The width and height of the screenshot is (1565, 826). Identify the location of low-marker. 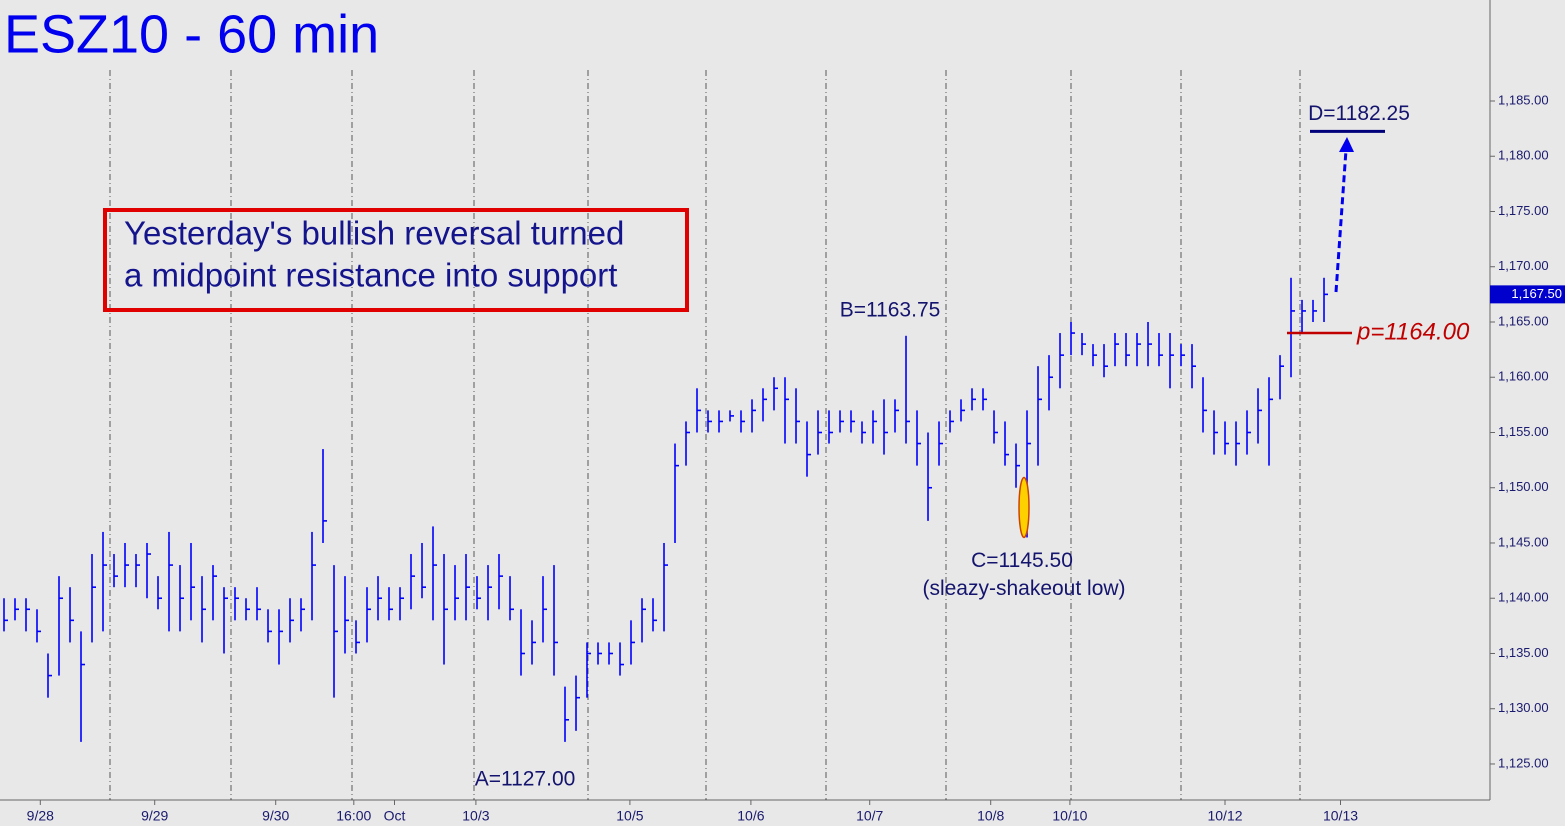
(1024, 507).